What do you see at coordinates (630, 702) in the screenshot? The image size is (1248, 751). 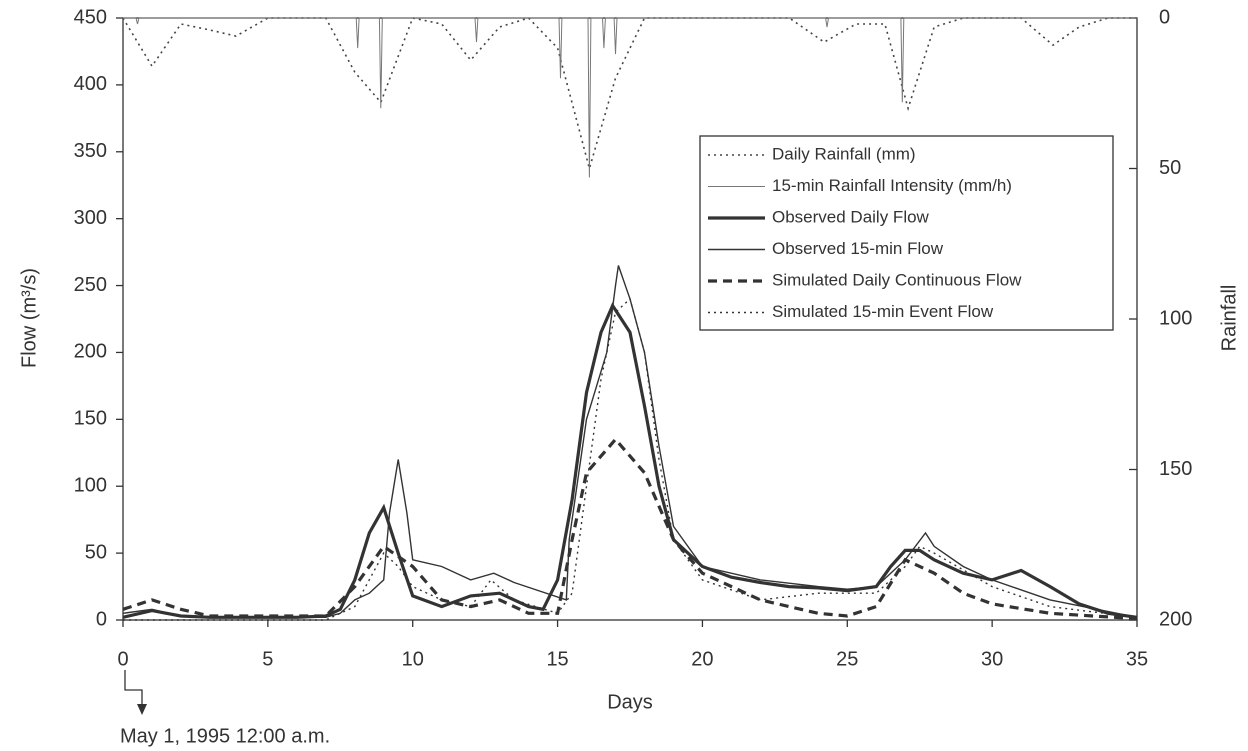 I see `x-axis-label: Days` at bounding box center [630, 702].